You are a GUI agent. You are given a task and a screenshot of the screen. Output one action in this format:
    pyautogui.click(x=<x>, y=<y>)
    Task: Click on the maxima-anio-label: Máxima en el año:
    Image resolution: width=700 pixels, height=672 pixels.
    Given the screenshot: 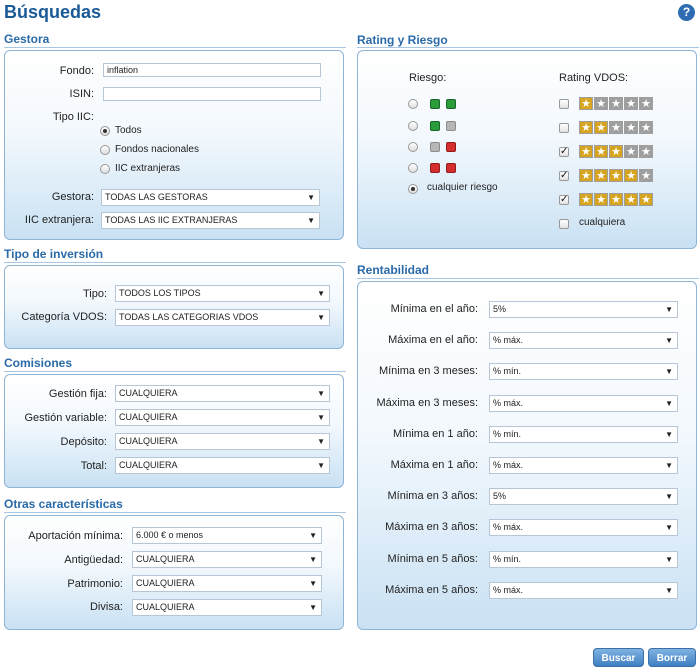 What is the action you would take?
    pyautogui.click(x=433, y=340)
    